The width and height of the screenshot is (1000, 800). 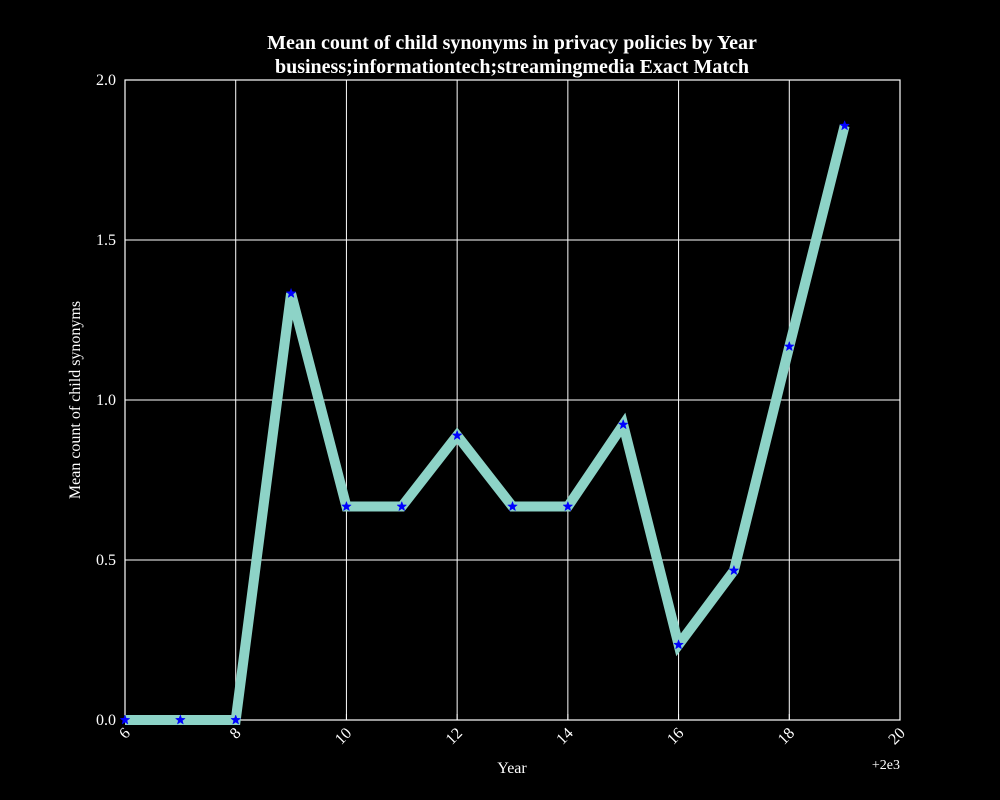 I want to click on y-tick-label: 2.0, so click(x=106, y=80).